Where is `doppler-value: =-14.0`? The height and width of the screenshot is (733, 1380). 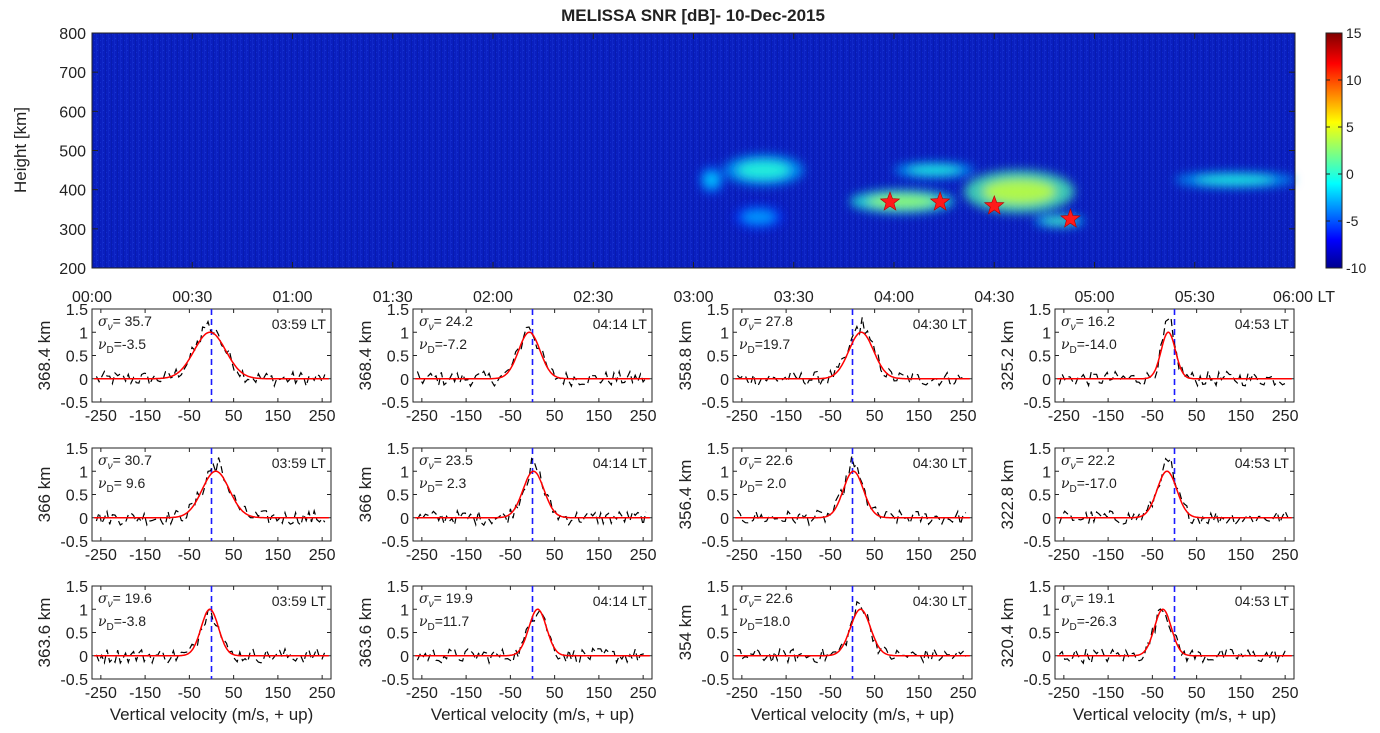 doppler-value: =-14.0 is located at coordinates (1097, 344).